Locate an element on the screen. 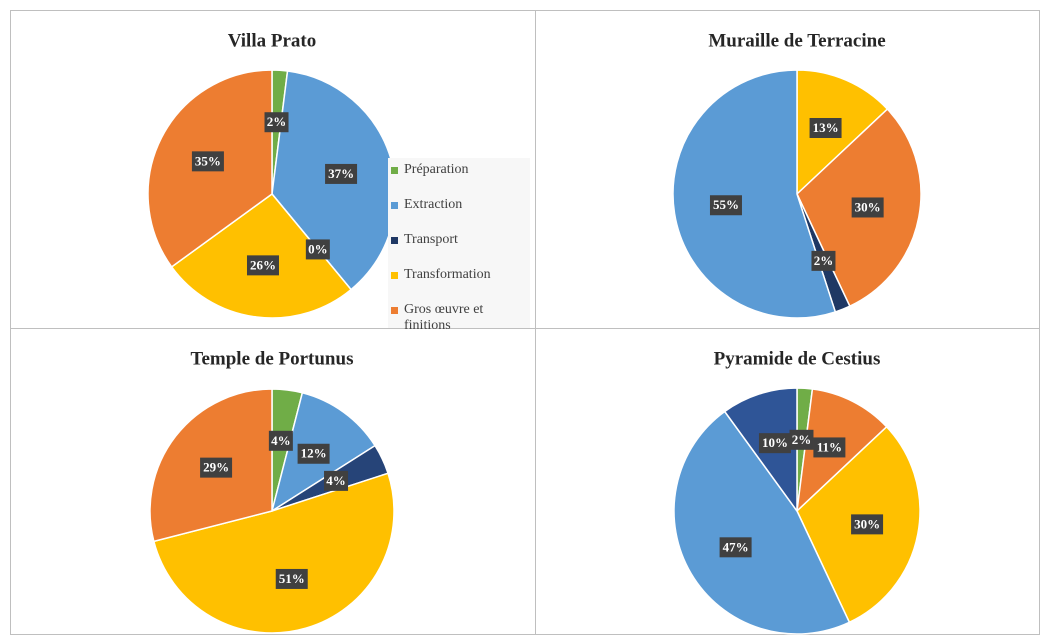  data-label: 55% is located at coordinates (726, 204).